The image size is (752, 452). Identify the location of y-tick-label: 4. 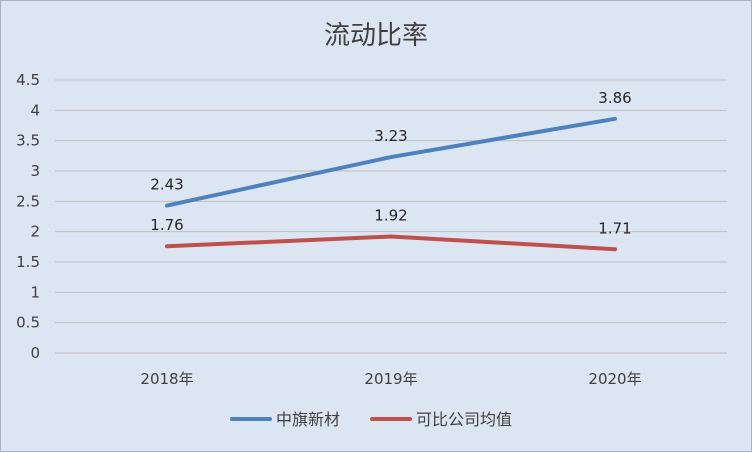
(35, 110).